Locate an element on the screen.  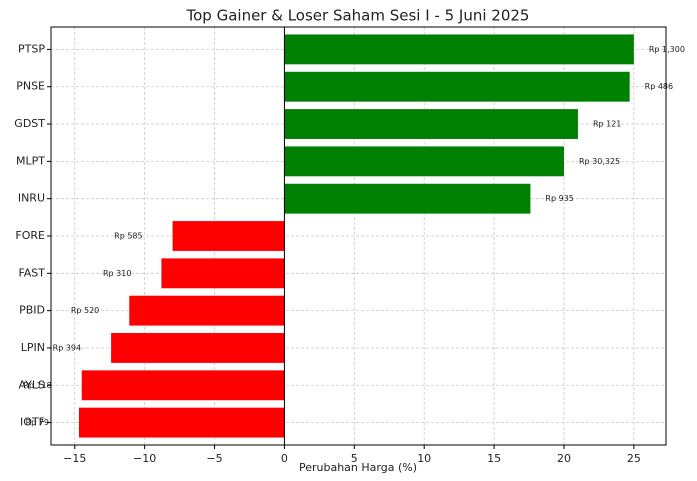
y-tick-label: PBID is located at coordinates (32, 310).